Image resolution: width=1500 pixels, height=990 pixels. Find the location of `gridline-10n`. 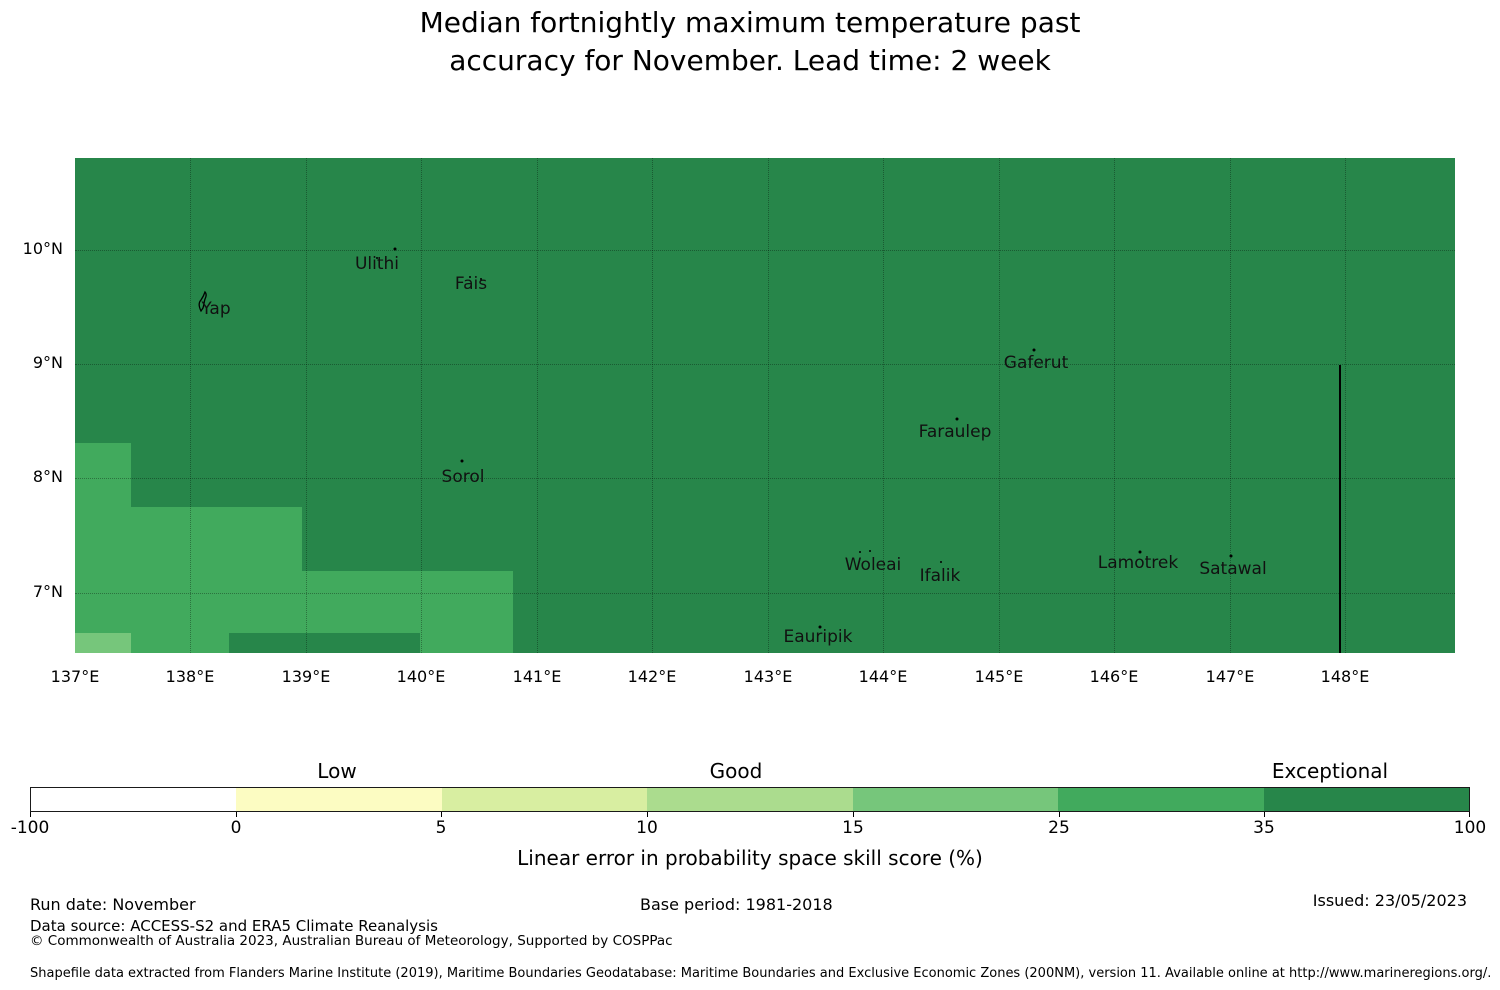

gridline-10n is located at coordinates (765, 250).